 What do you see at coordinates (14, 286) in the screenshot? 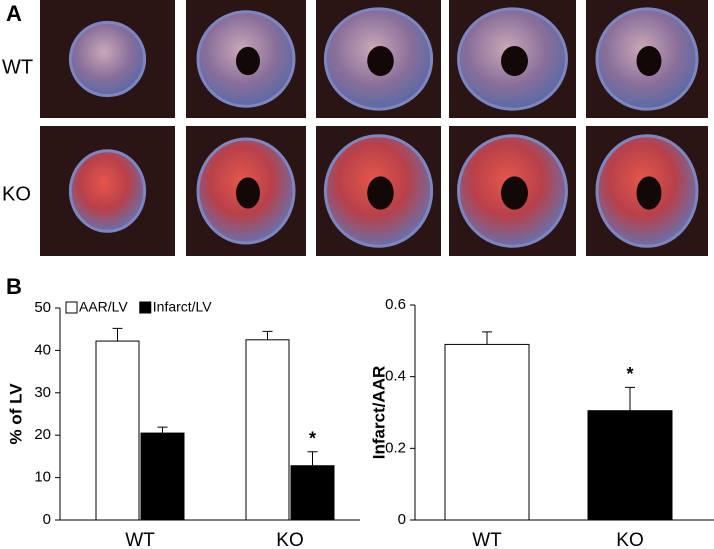
I see `panel-label: B` at bounding box center [14, 286].